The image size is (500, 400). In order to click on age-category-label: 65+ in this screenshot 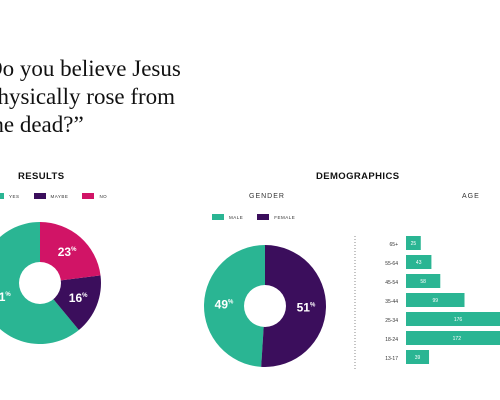, I will do `click(394, 245)`.